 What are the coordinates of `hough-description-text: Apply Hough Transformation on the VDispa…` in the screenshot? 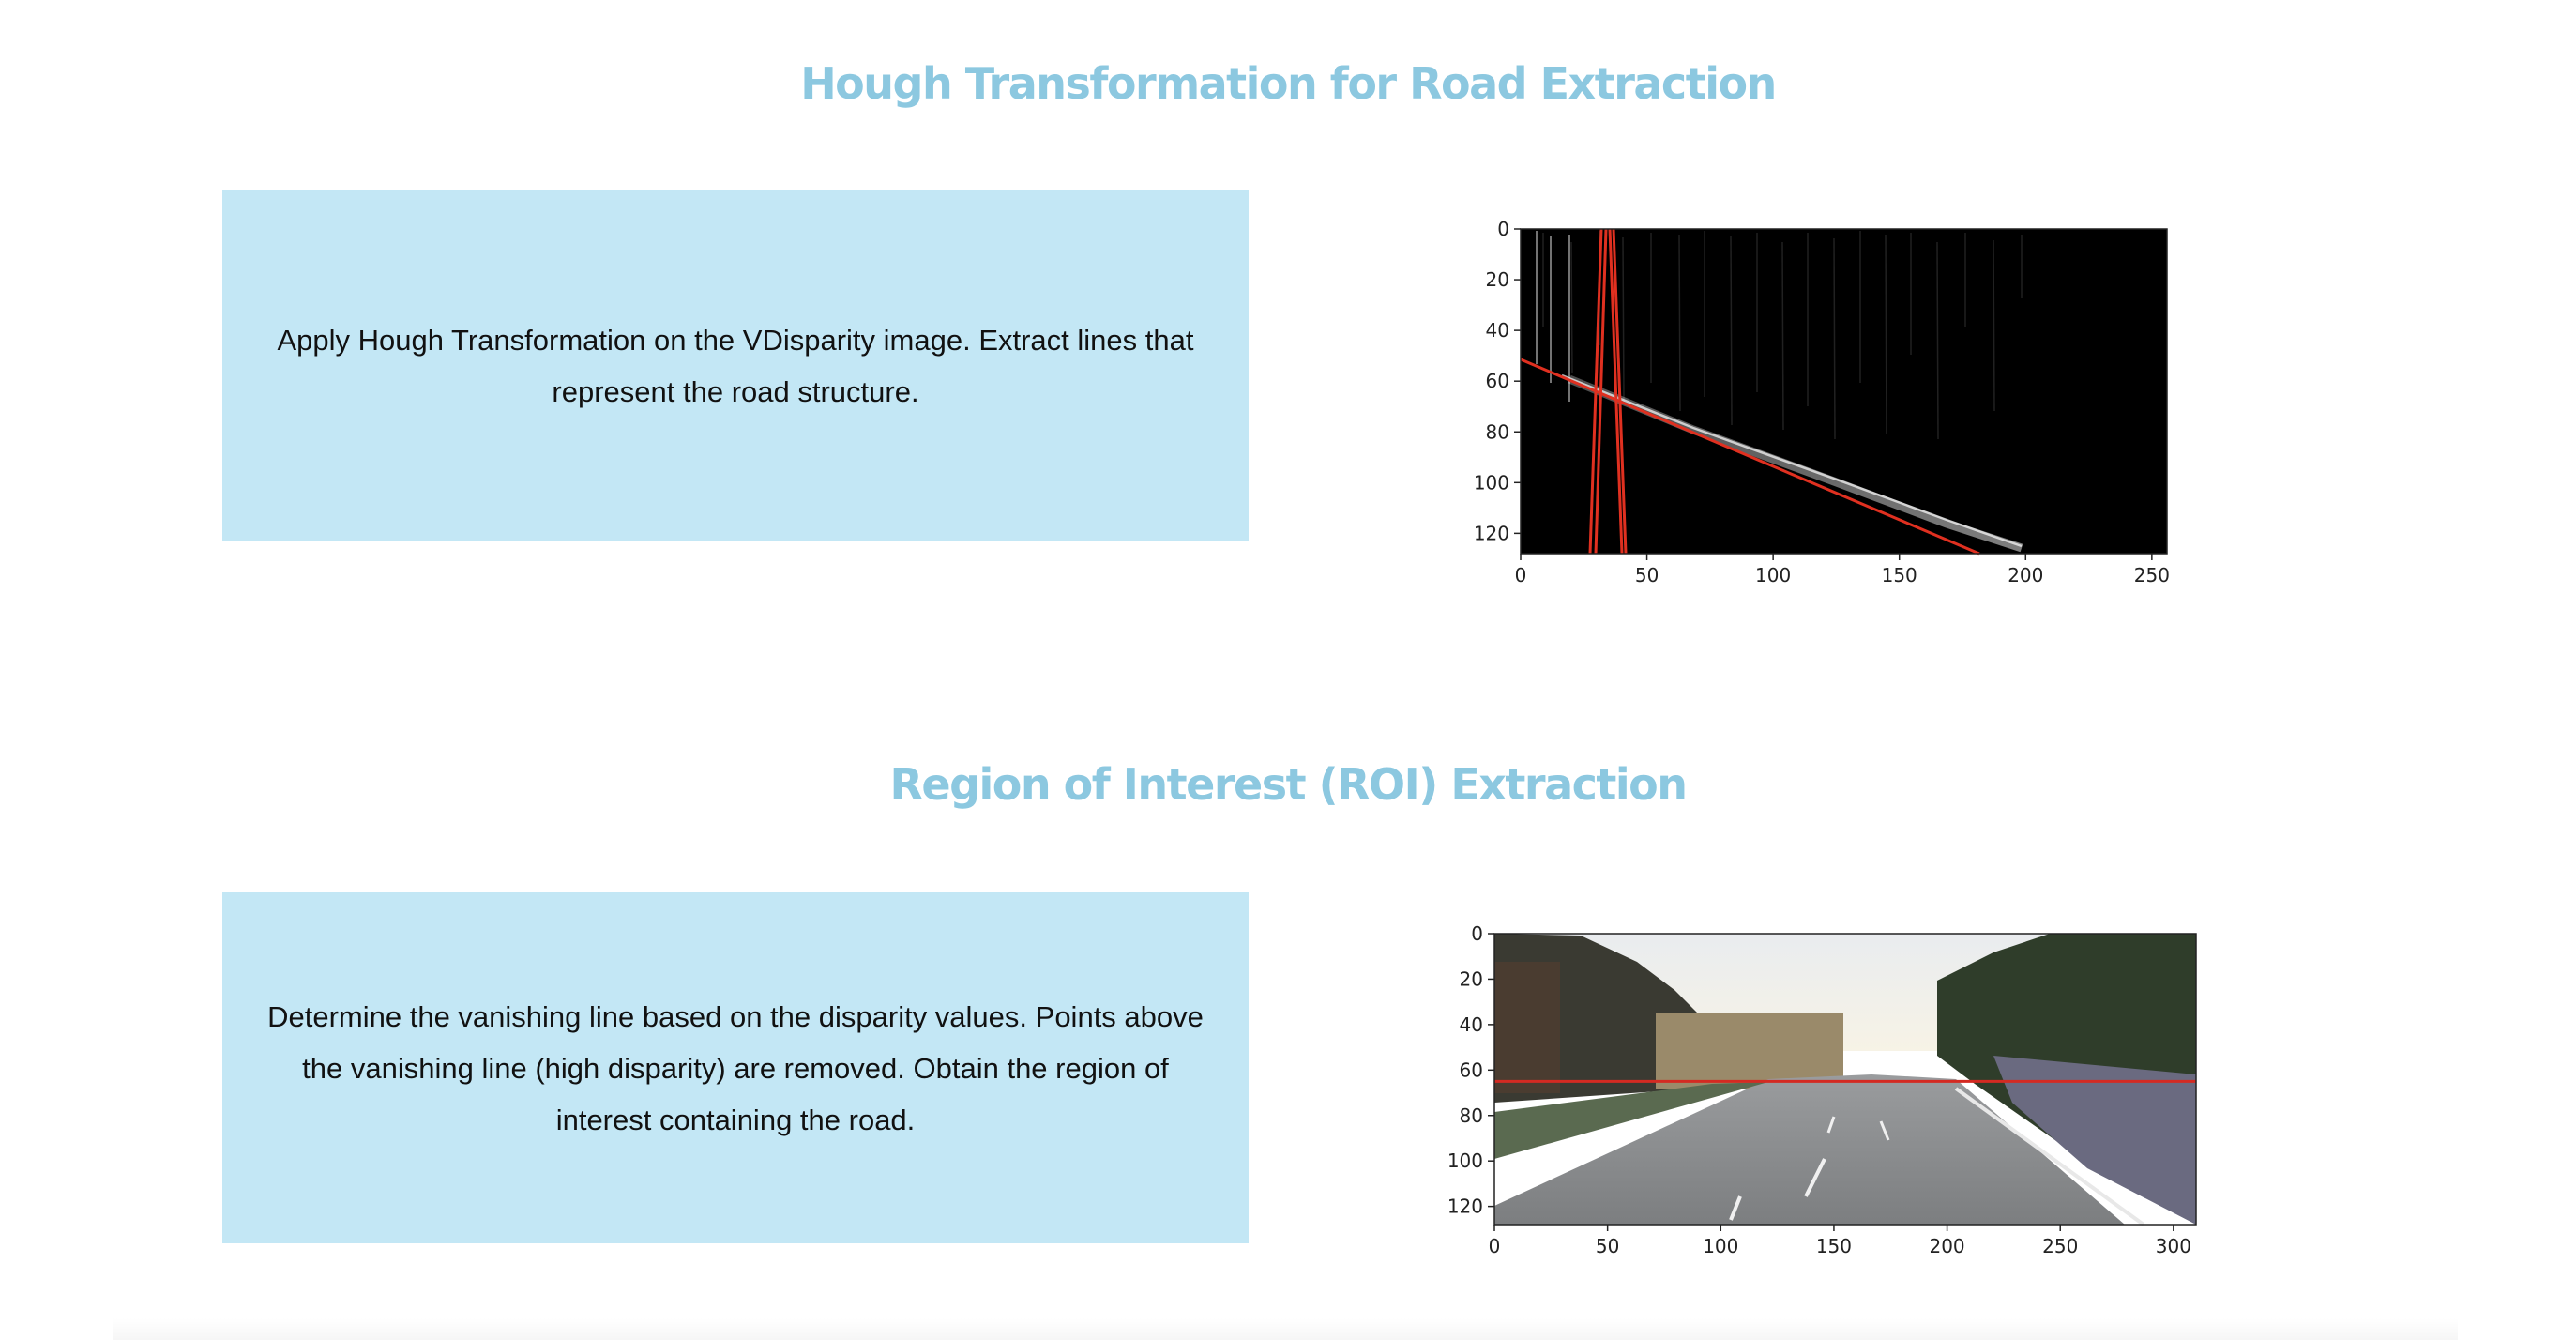 It's located at (735, 366).